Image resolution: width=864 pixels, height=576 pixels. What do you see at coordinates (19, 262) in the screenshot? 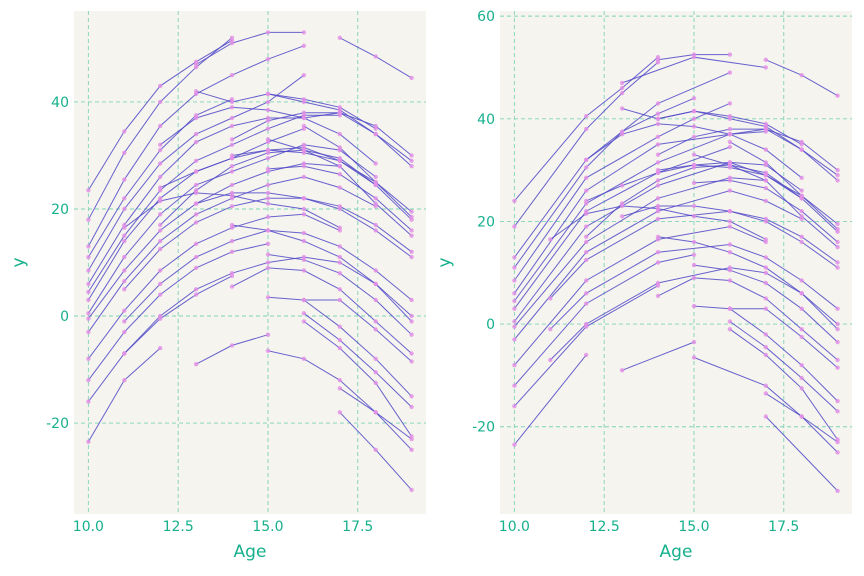
I see `y-axis-title: y` at bounding box center [19, 262].